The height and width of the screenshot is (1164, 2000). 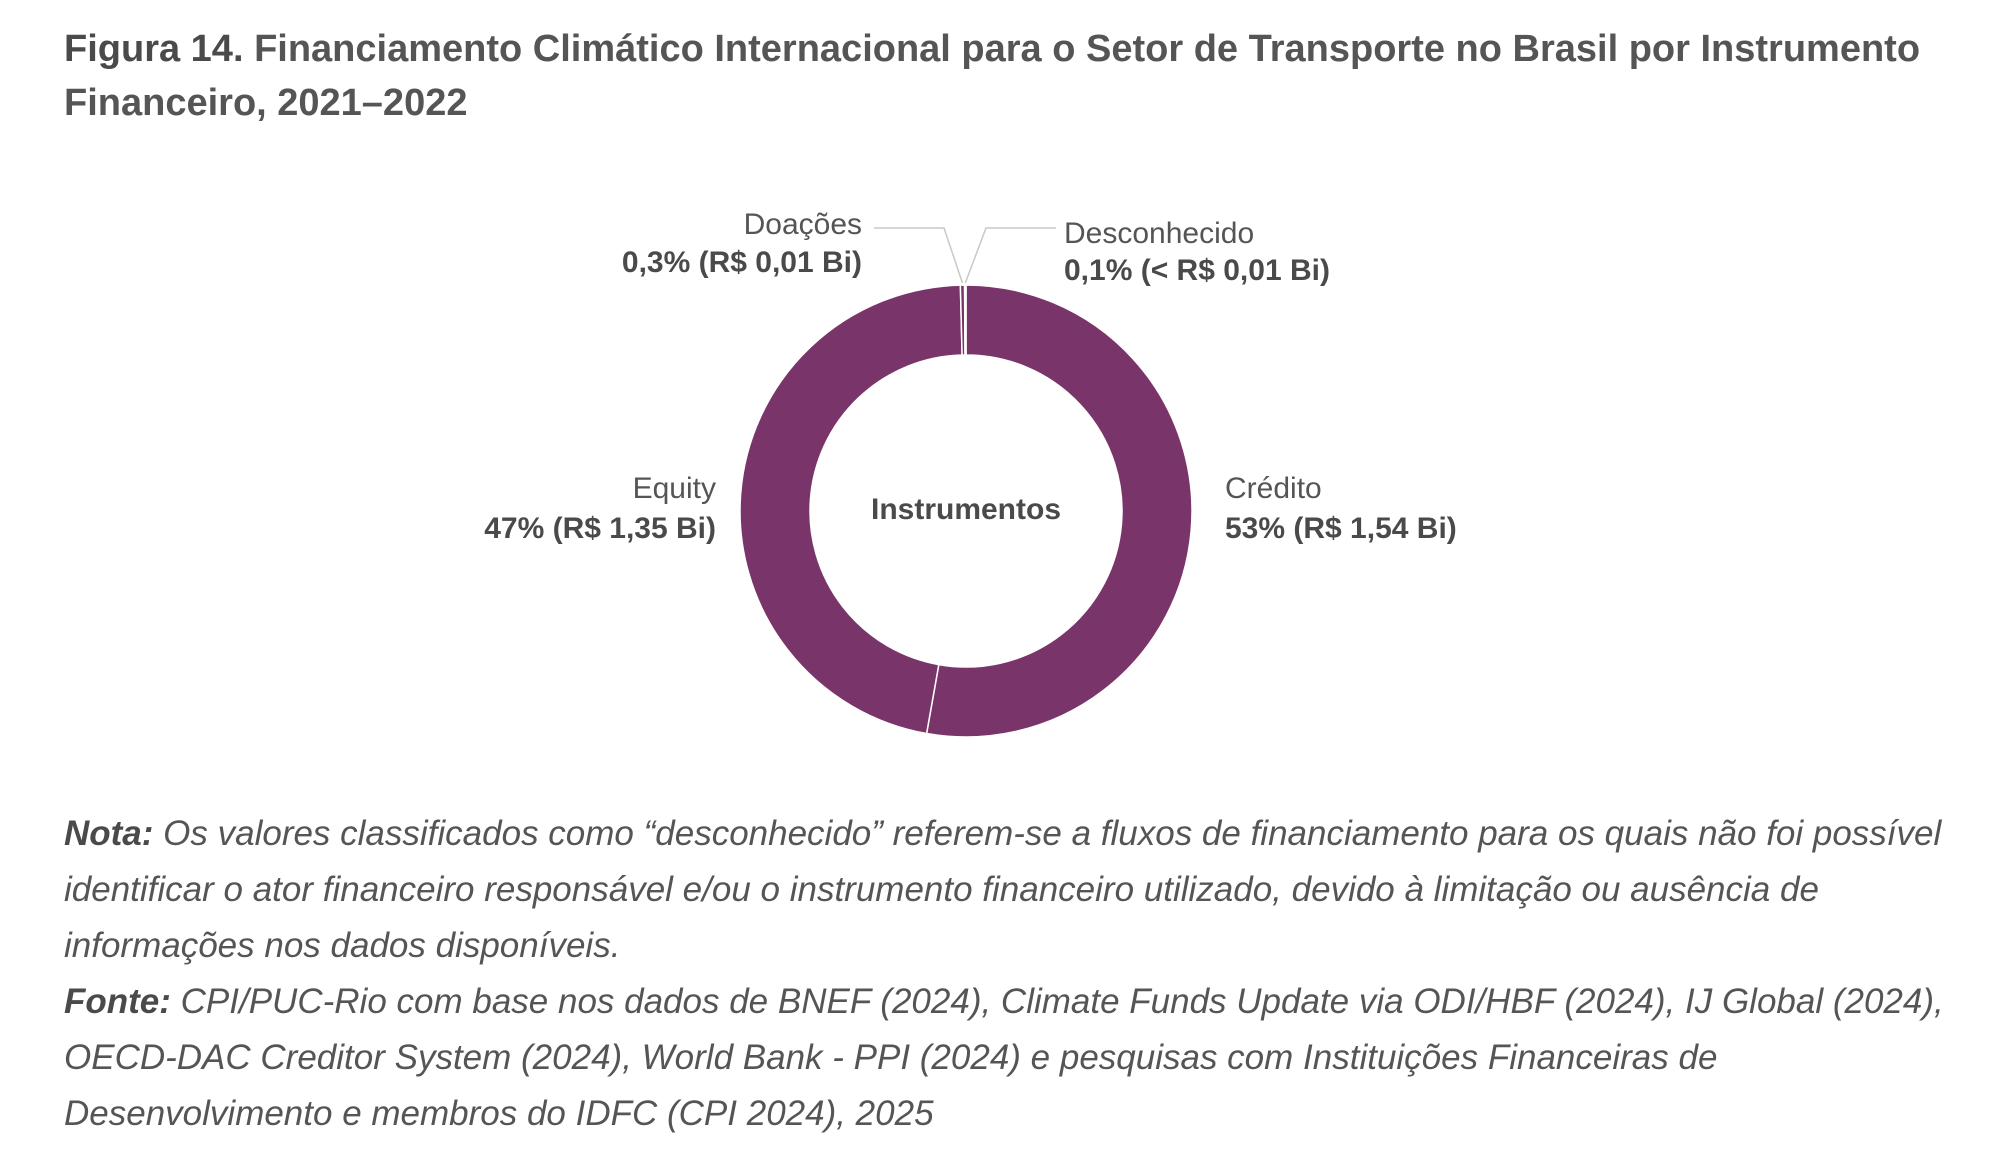 I want to click on label-desconhecido-value: 0,1% (< R$ 0,01 Bi), so click(x=1197, y=270).